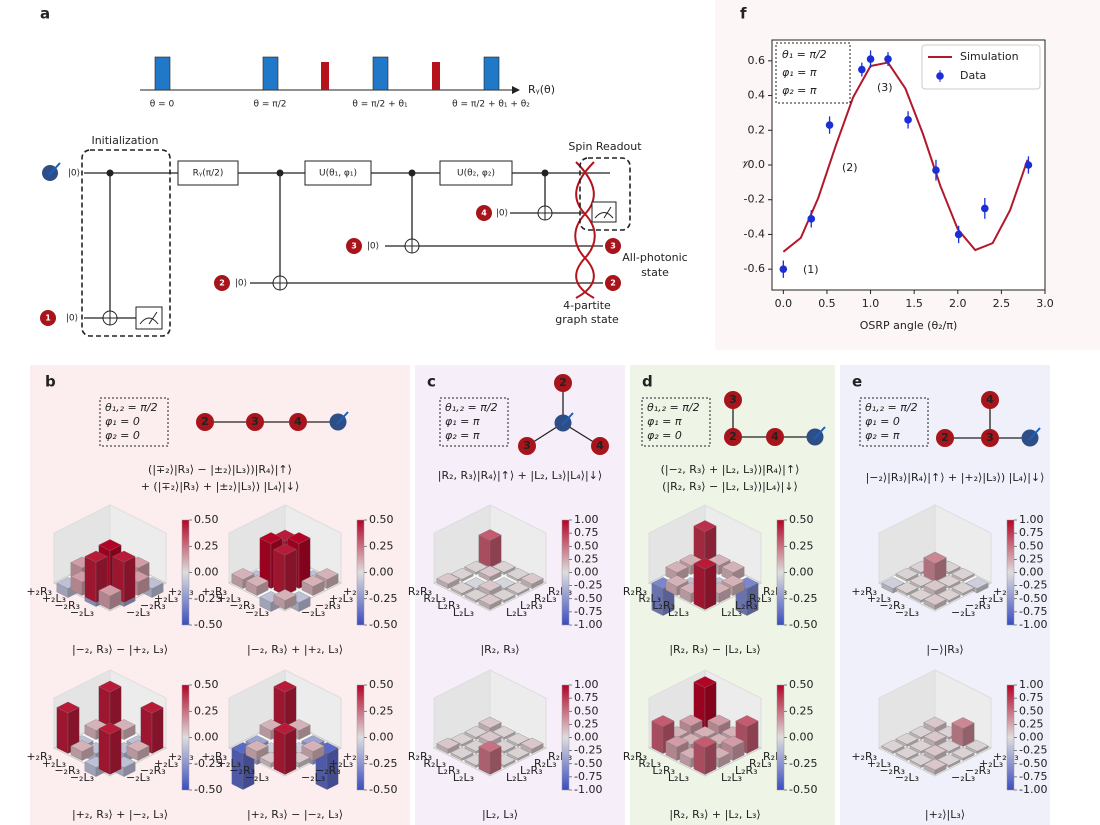  What do you see at coordinates (891, 407) in the screenshot?
I see `param: θ₁,₂ = π/2` at bounding box center [891, 407].